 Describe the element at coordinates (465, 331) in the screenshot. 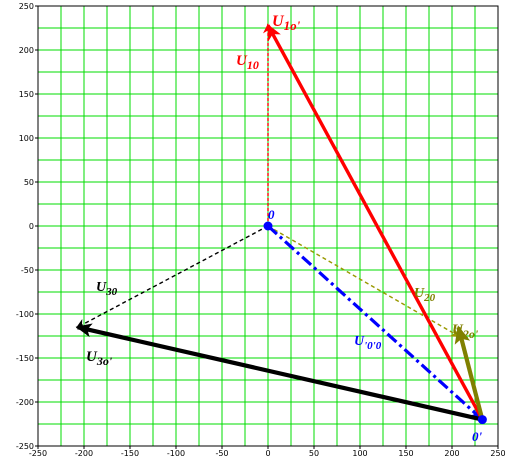

I see `label-u2o: U2o'` at that location.